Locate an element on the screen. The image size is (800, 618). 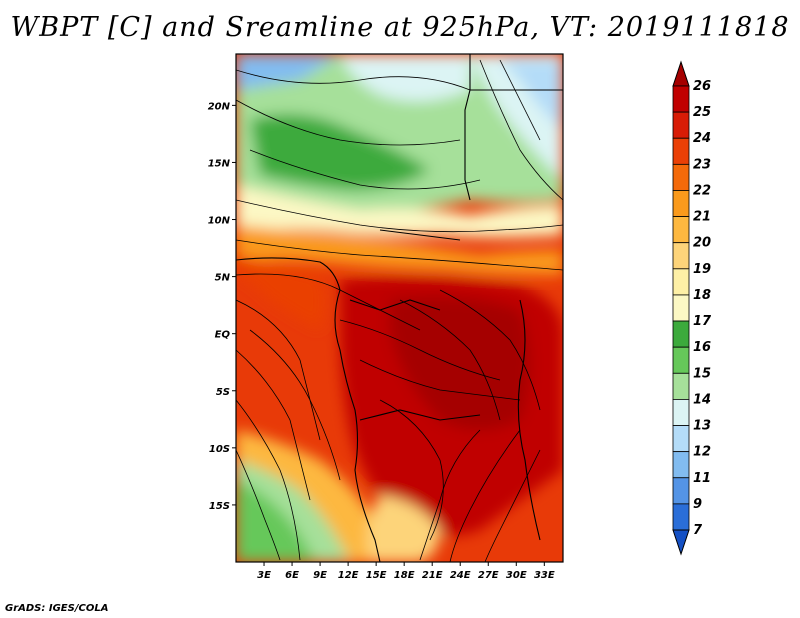
lat-label: EQ is located at coordinates (223, 335).